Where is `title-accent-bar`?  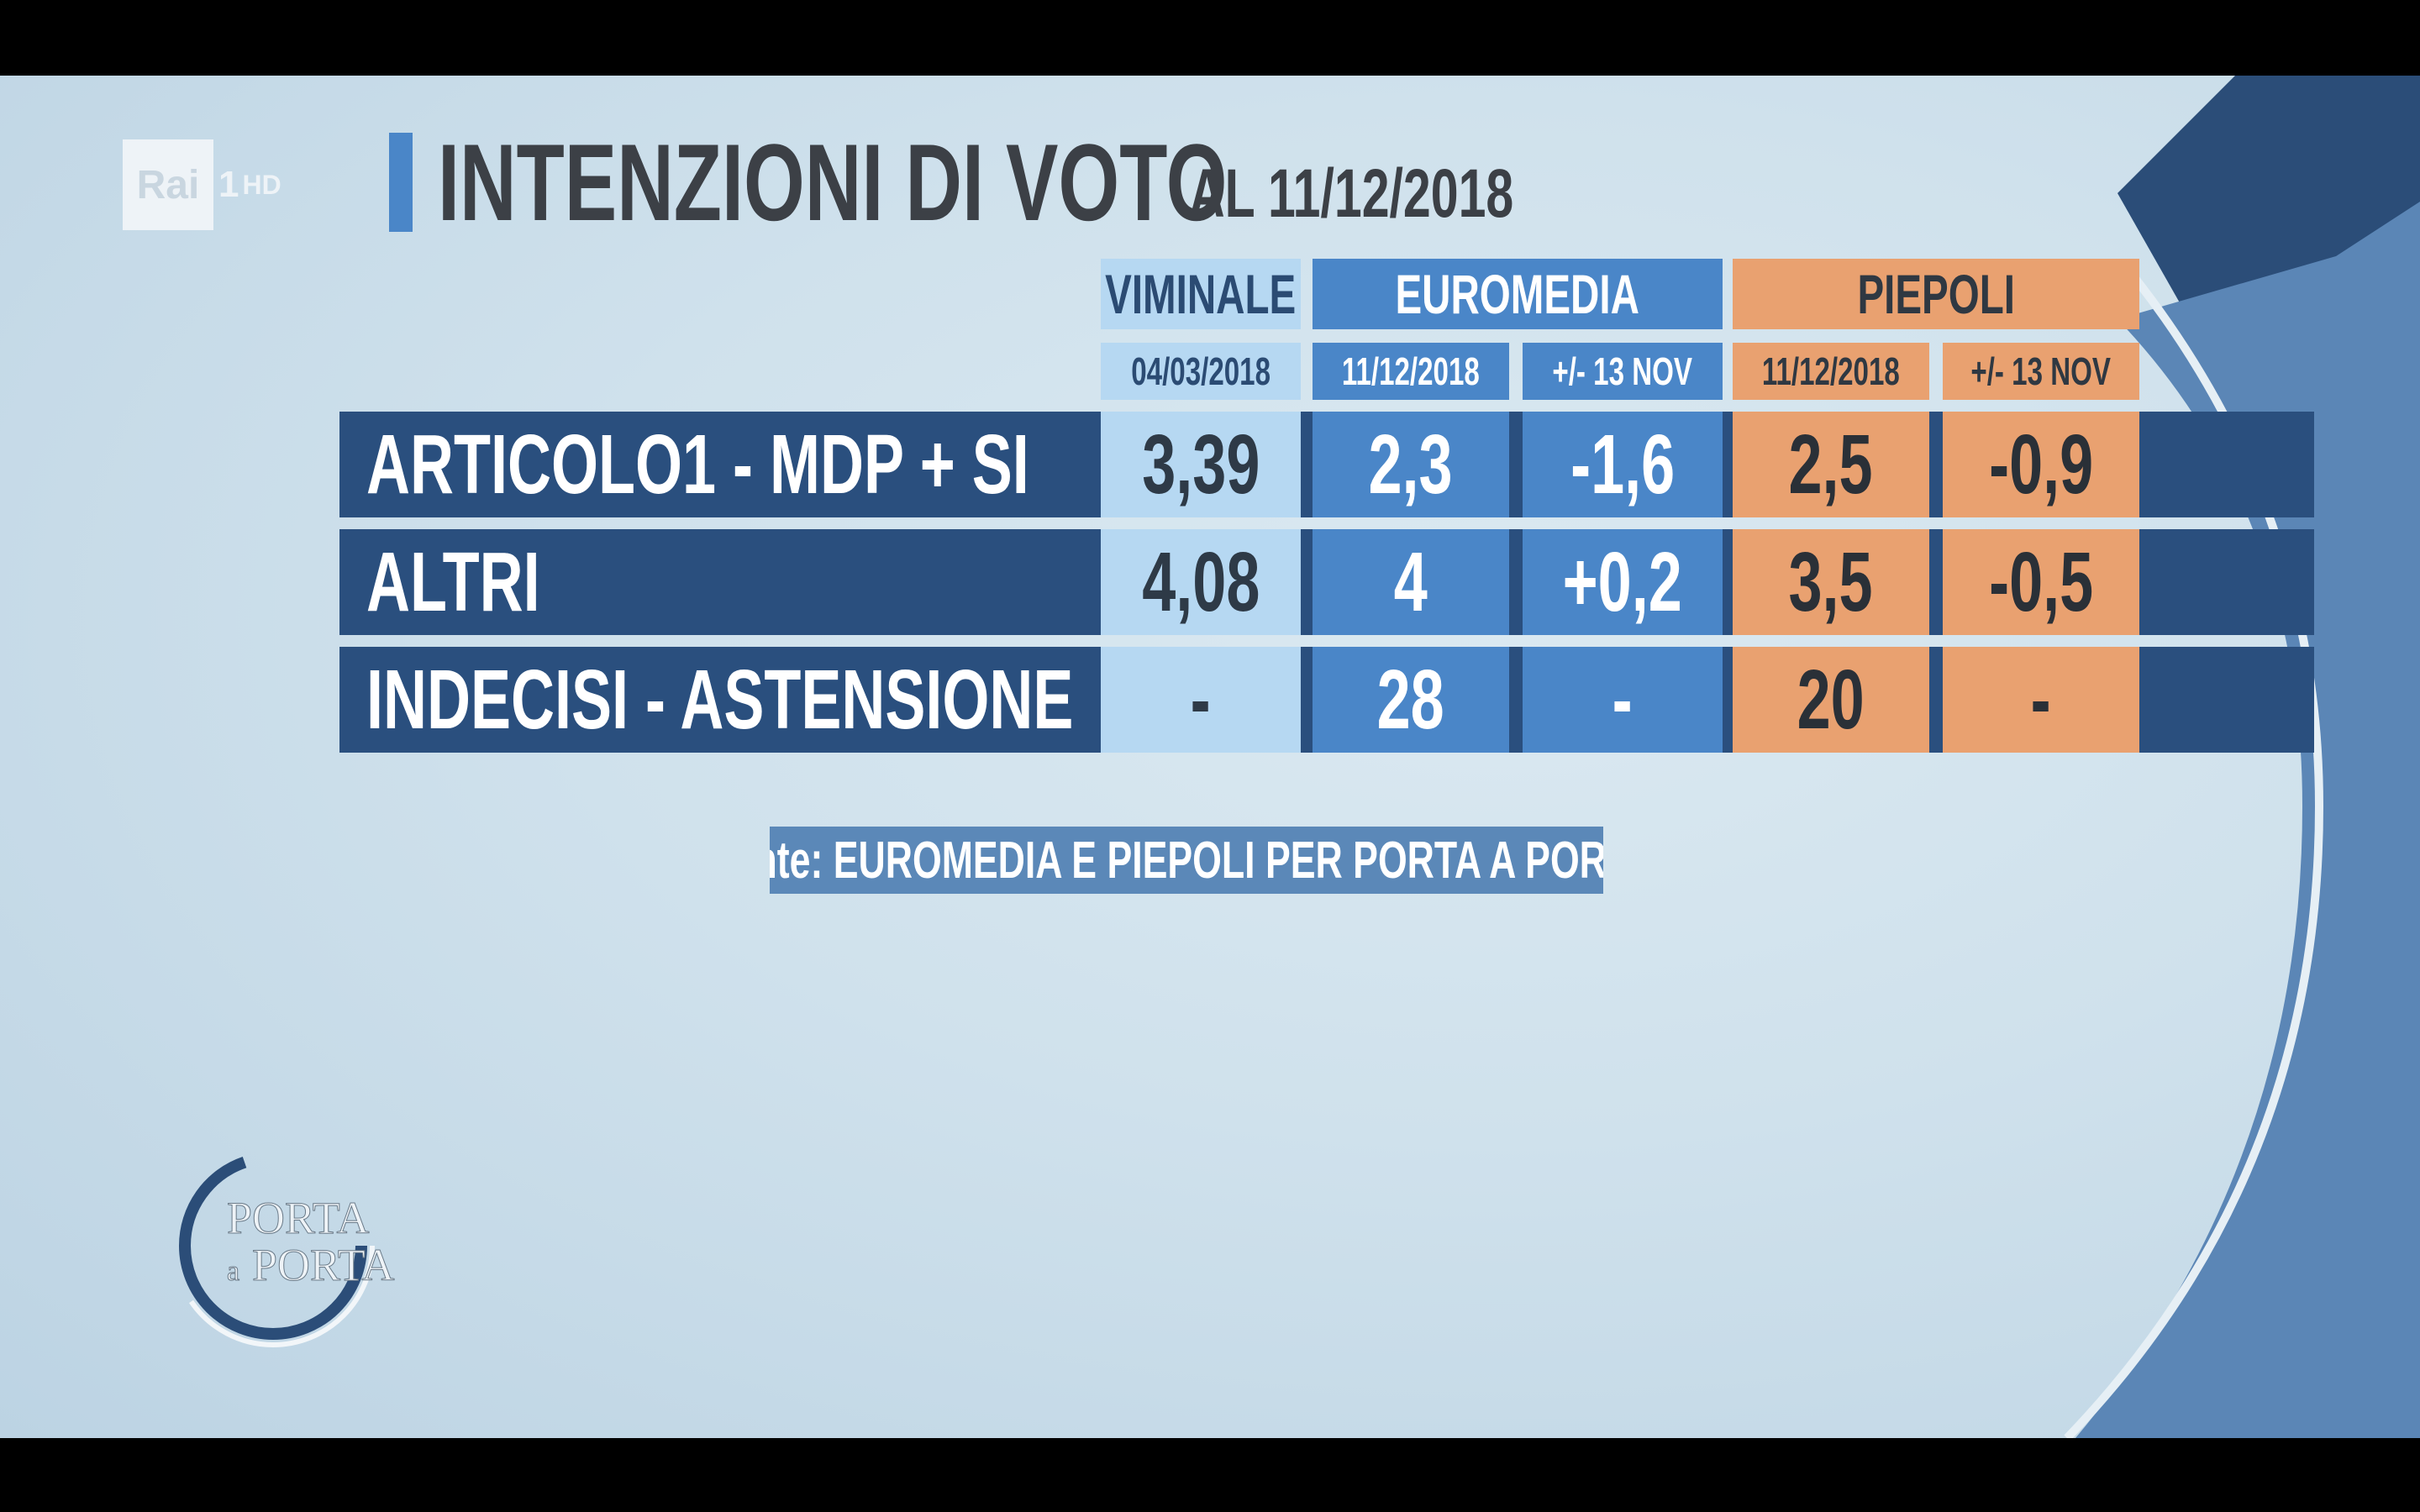 title-accent-bar is located at coordinates (401, 182).